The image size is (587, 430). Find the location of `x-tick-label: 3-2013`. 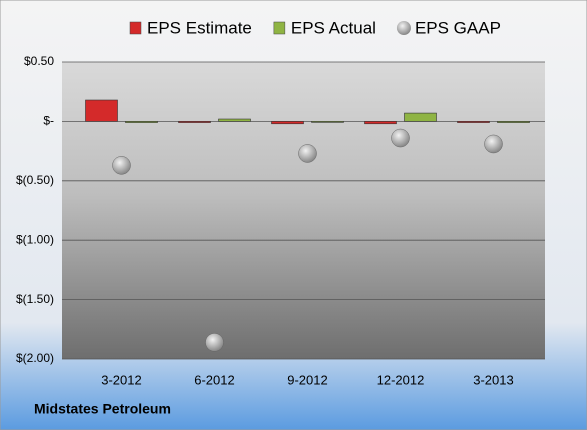

x-tick-label: 3-2013 is located at coordinates (493, 379).